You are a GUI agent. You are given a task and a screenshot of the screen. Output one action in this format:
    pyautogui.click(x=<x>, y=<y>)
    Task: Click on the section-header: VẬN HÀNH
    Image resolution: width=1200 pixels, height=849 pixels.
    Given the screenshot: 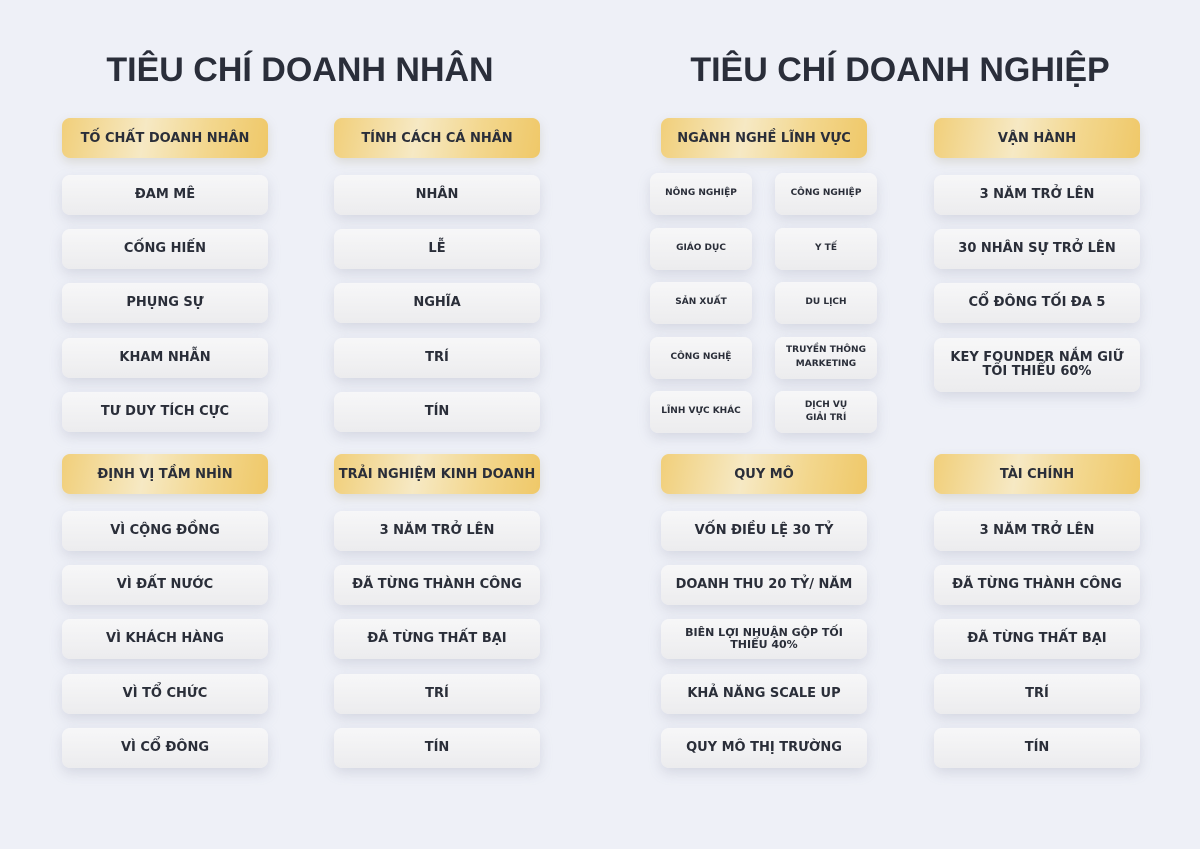 What is the action you would take?
    pyautogui.click(x=1037, y=138)
    